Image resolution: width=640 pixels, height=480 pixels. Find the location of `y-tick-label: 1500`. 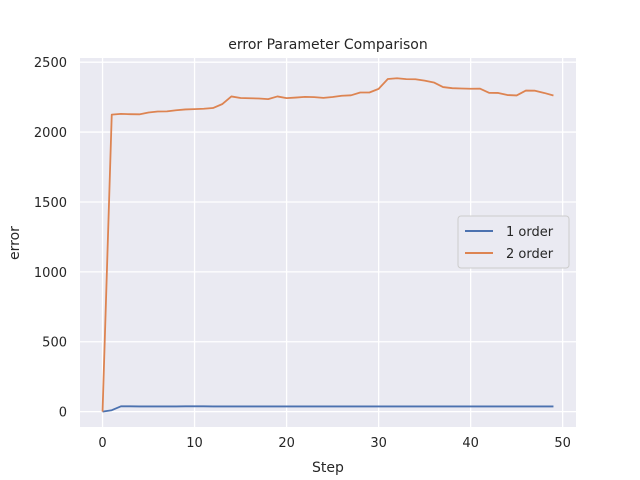

y-tick-label: 1500 is located at coordinates (50, 203).